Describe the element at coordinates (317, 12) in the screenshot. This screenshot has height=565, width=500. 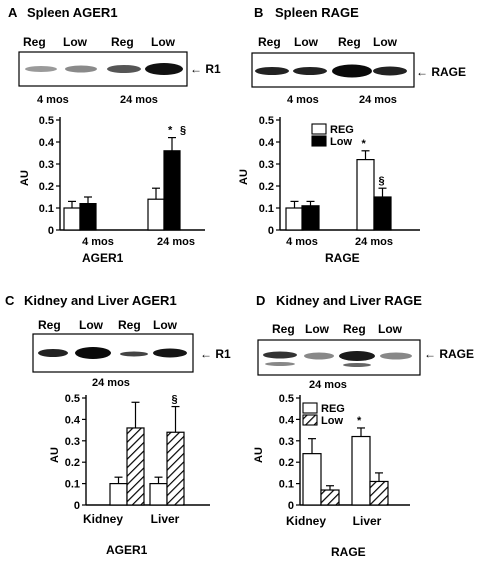
I see `panel-title: Spleen RAGE` at that location.